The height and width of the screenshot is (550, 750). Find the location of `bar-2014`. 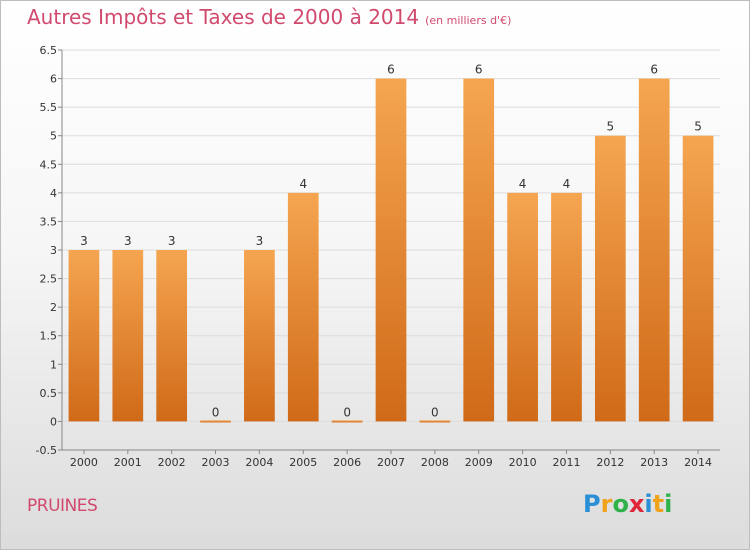

bar-2014 is located at coordinates (698, 278).